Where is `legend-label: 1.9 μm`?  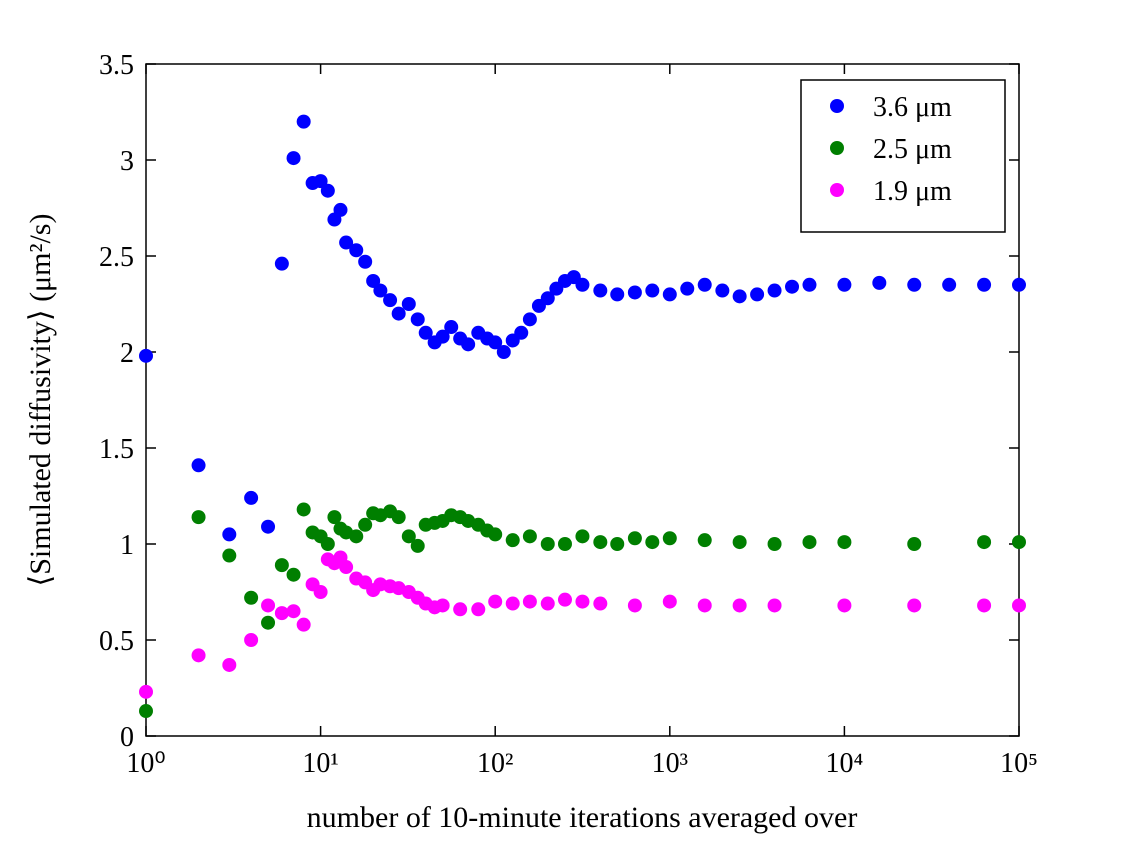 legend-label: 1.9 μm is located at coordinates (912, 191).